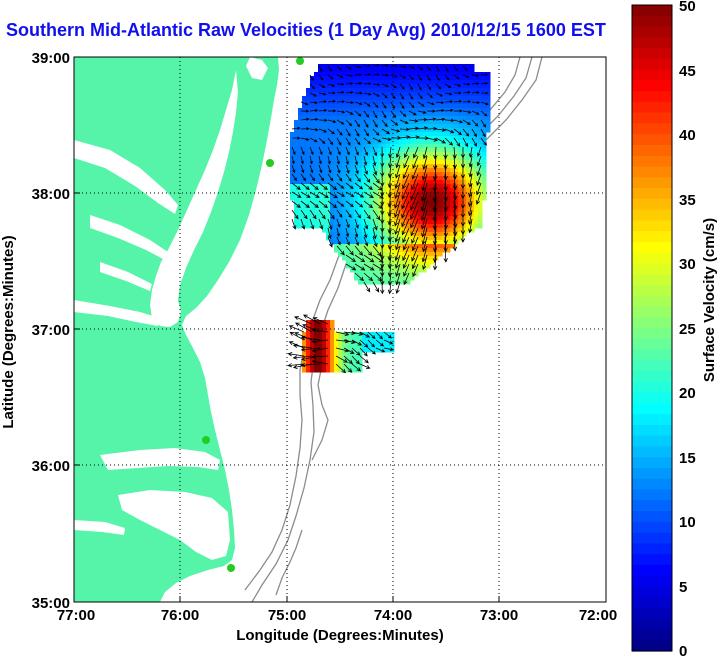 The height and width of the screenshot is (659, 724). What do you see at coordinates (99, 527) in the screenshot?
I see `pamlico-river` at bounding box center [99, 527].